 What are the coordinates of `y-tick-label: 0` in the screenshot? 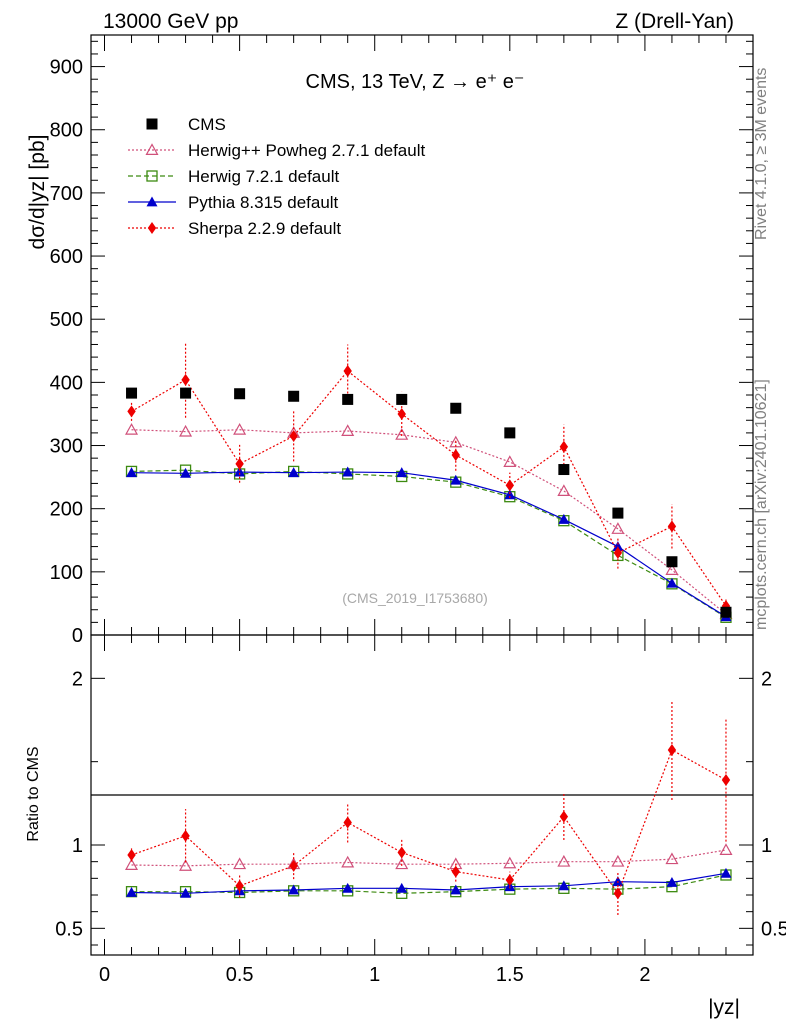 It's located at (77, 636).